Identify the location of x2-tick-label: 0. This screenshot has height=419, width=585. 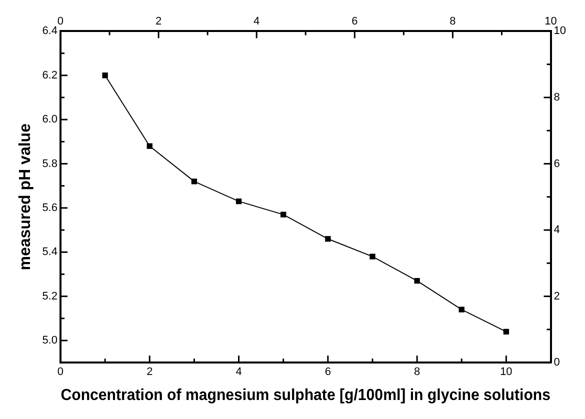
(60, 22).